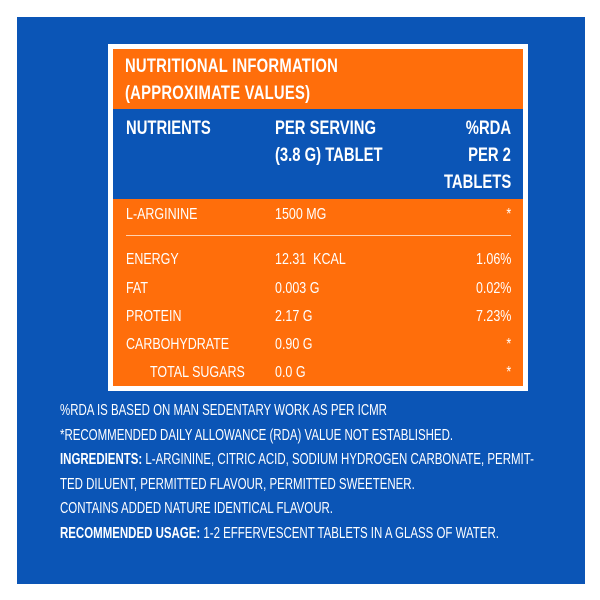 Image resolution: width=600 pixels, height=600 pixels. I want to click on table-row: ENERGY 12.31 KCAL 1.06%, so click(318, 260).